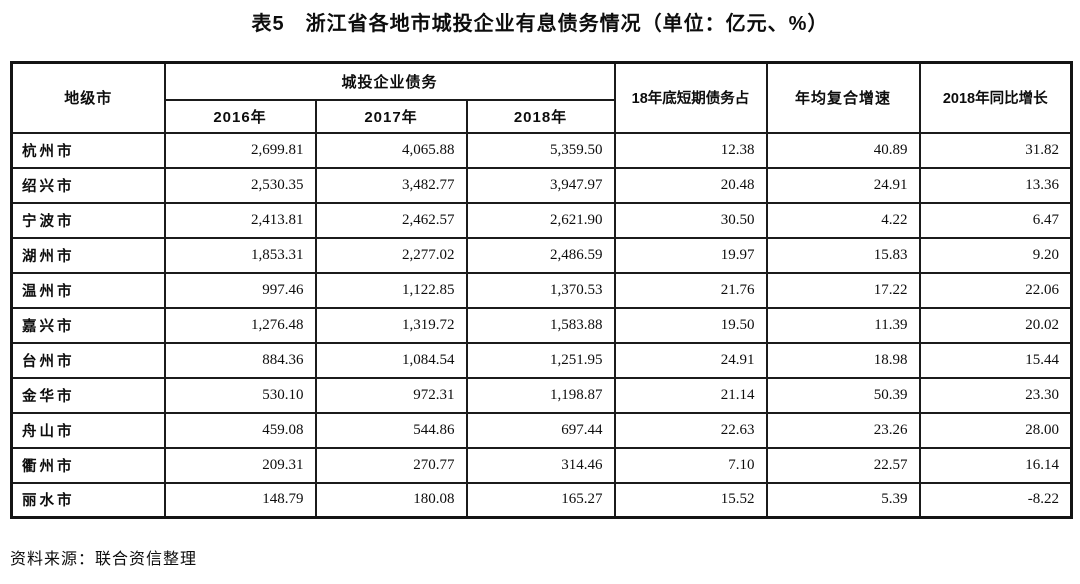  What do you see at coordinates (391, 220) in the screenshot?
I see `value-cell: 2,462.57` at bounding box center [391, 220].